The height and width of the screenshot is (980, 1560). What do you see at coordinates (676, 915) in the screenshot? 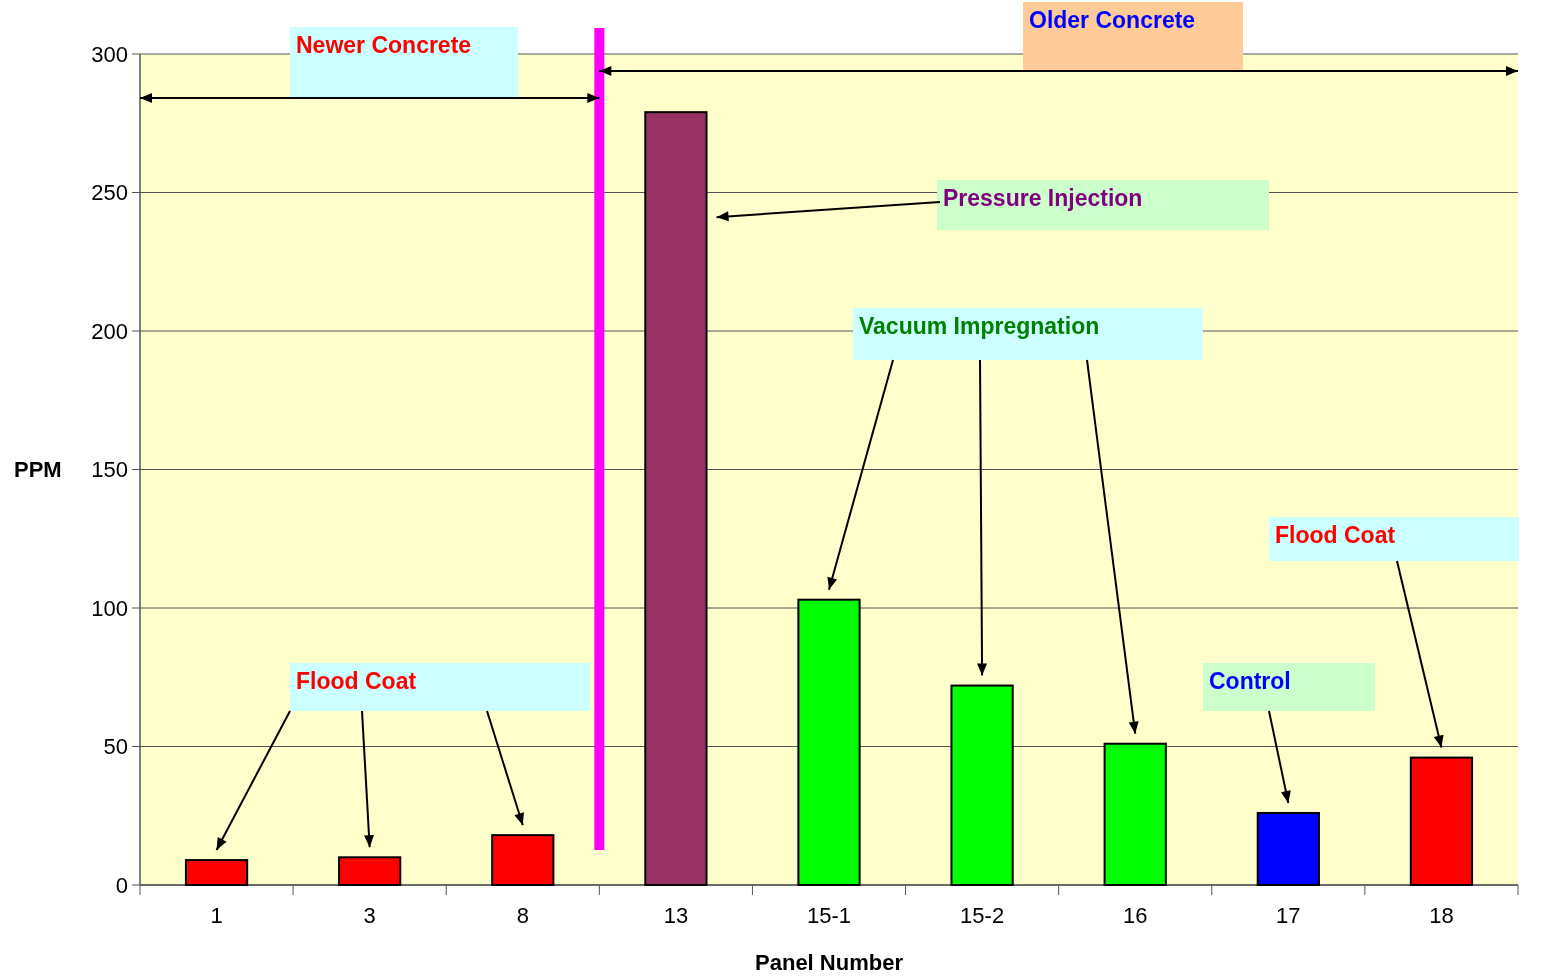
I see `x-tick-label: 13` at bounding box center [676, 915].